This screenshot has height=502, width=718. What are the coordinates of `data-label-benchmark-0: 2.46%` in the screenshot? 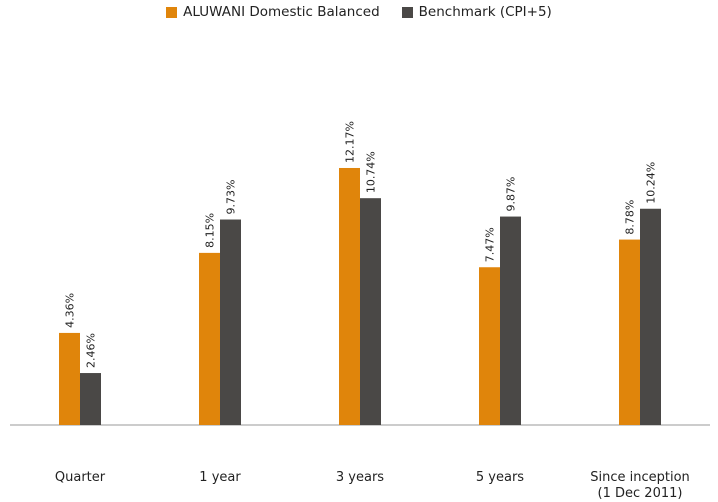 It's located at (91, 350).